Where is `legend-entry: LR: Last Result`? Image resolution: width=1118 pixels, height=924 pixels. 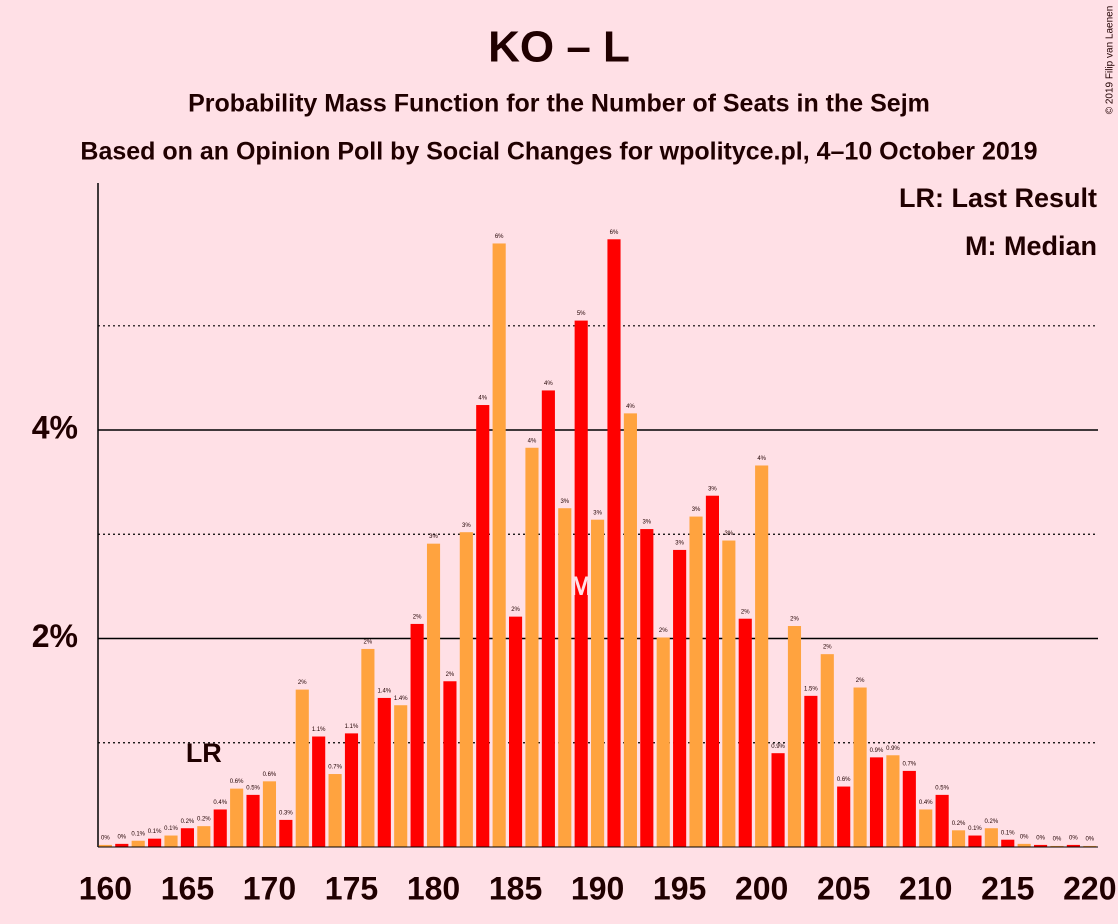 legend-entry: LR: Last Result is located at coordinates (998, 198).